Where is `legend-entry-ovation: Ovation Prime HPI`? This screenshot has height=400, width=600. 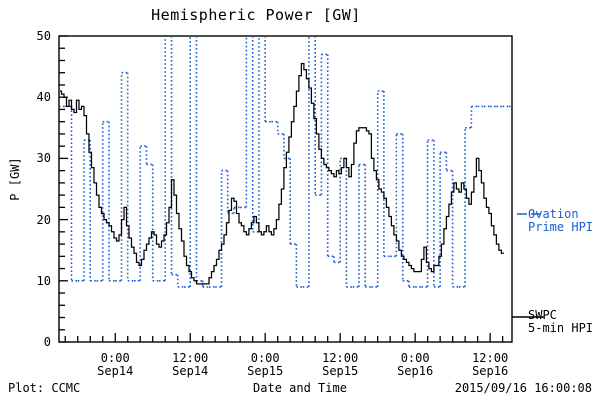
legend-entry-ovation: Ovation Prime HPI is located at coordinates (560, 221).